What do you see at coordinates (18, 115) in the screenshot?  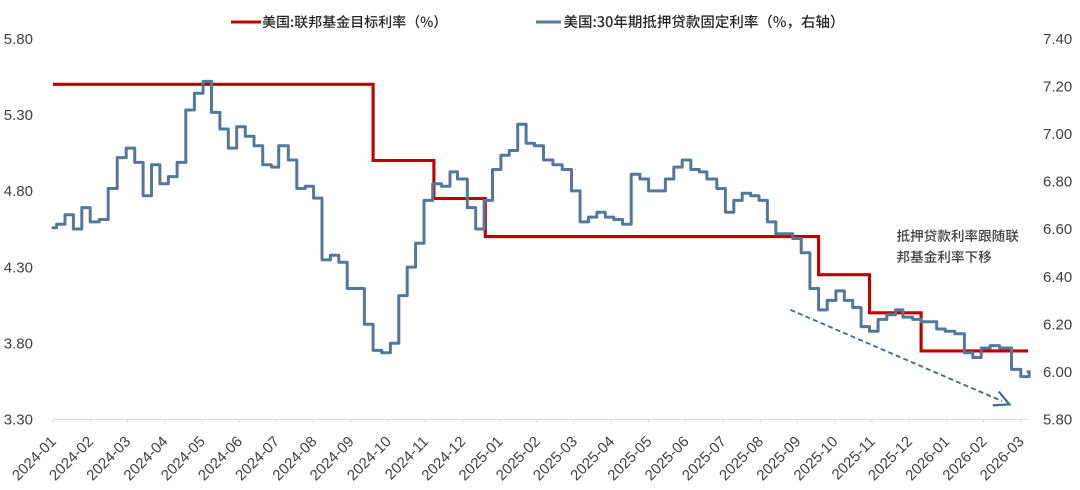 I see `svg-text: 5.30` at bounding box center [18, 115].